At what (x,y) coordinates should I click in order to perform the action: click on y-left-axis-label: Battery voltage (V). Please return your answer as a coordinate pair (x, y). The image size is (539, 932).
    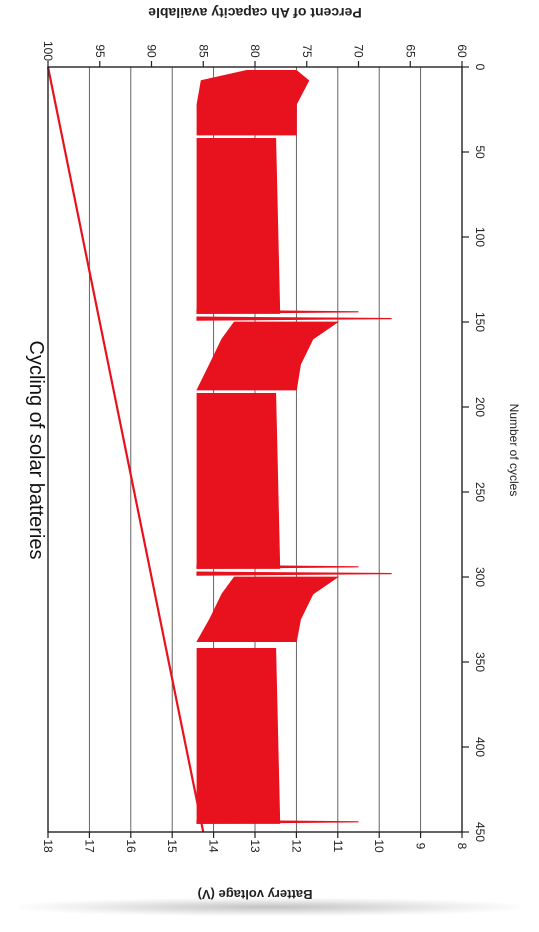
    Looking at the image, I should click on (255, 894).